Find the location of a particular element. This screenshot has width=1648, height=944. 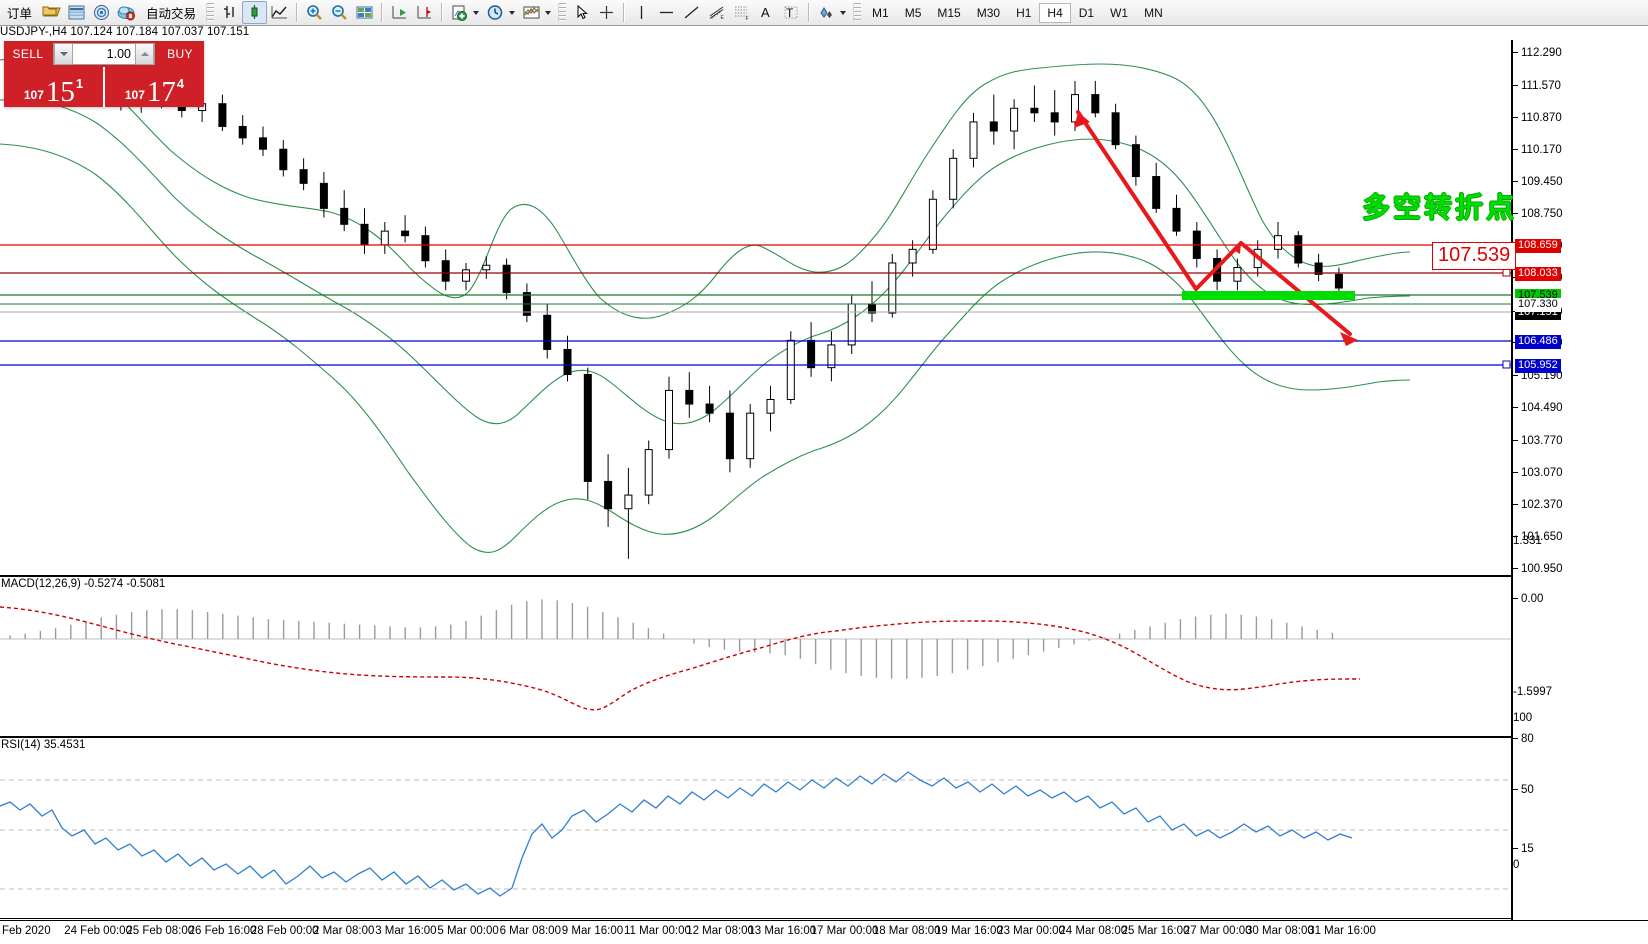

trendline-icon is located at coordinates (691, 12).